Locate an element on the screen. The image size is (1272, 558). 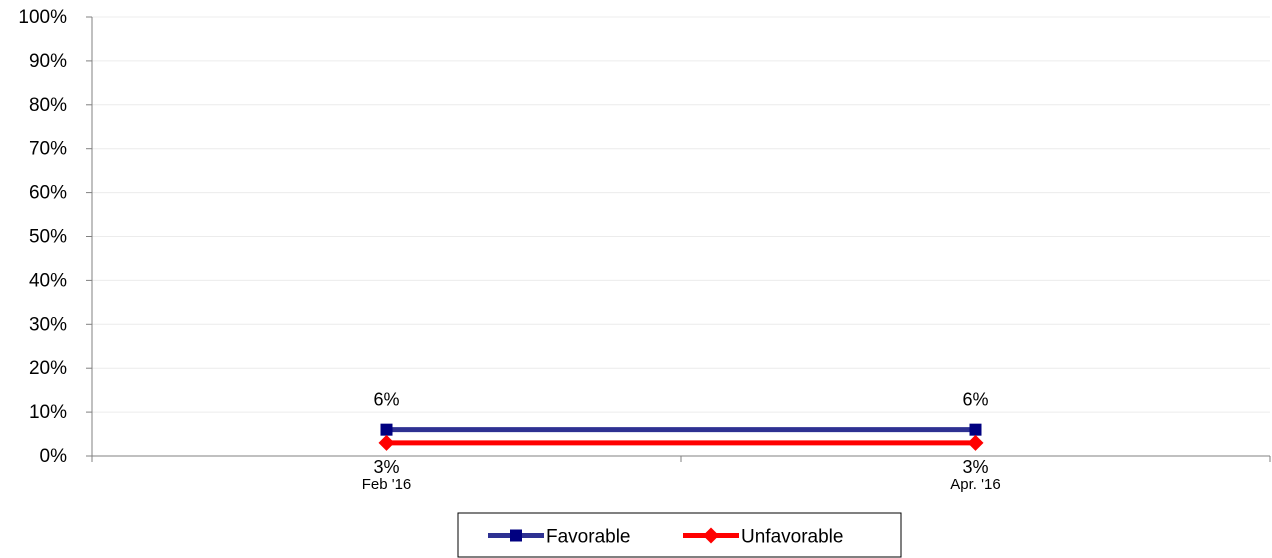
series-lines is located at coordinates (681, 436).